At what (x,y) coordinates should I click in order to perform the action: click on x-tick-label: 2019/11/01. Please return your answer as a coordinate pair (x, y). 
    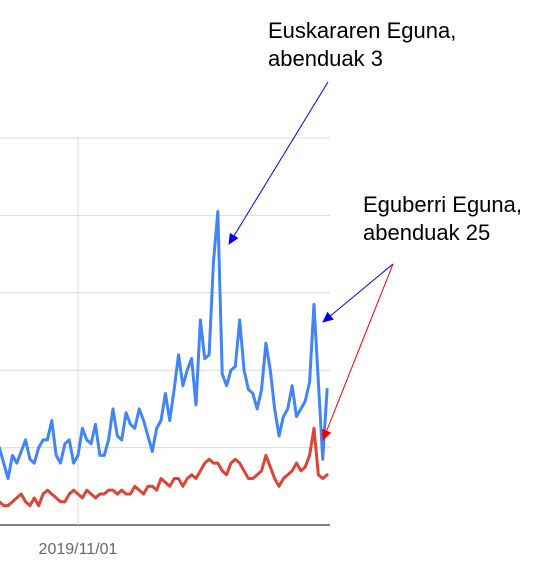
    Looking at the image, I should click on (78, 549).